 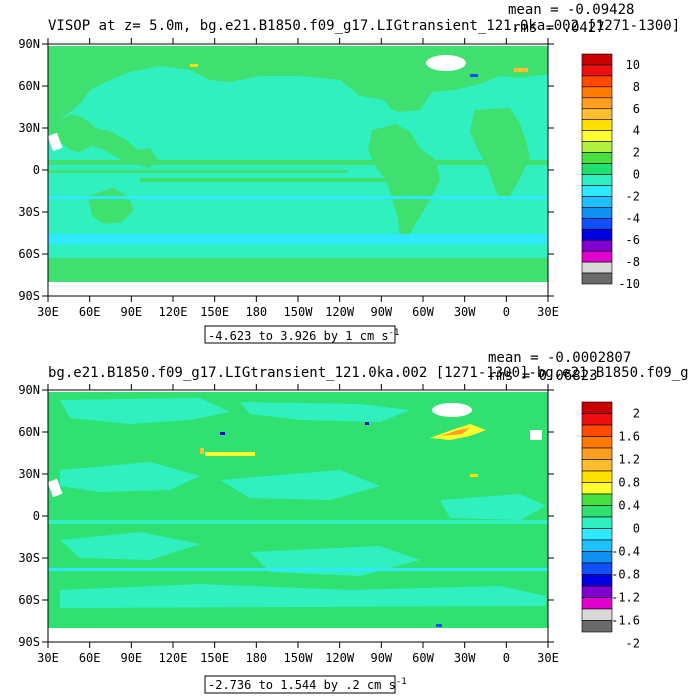 What do you see at coordinates (29, 432) in the screenshot?
I see `y-tick-label: 60N` at bounding box center [29, 432].